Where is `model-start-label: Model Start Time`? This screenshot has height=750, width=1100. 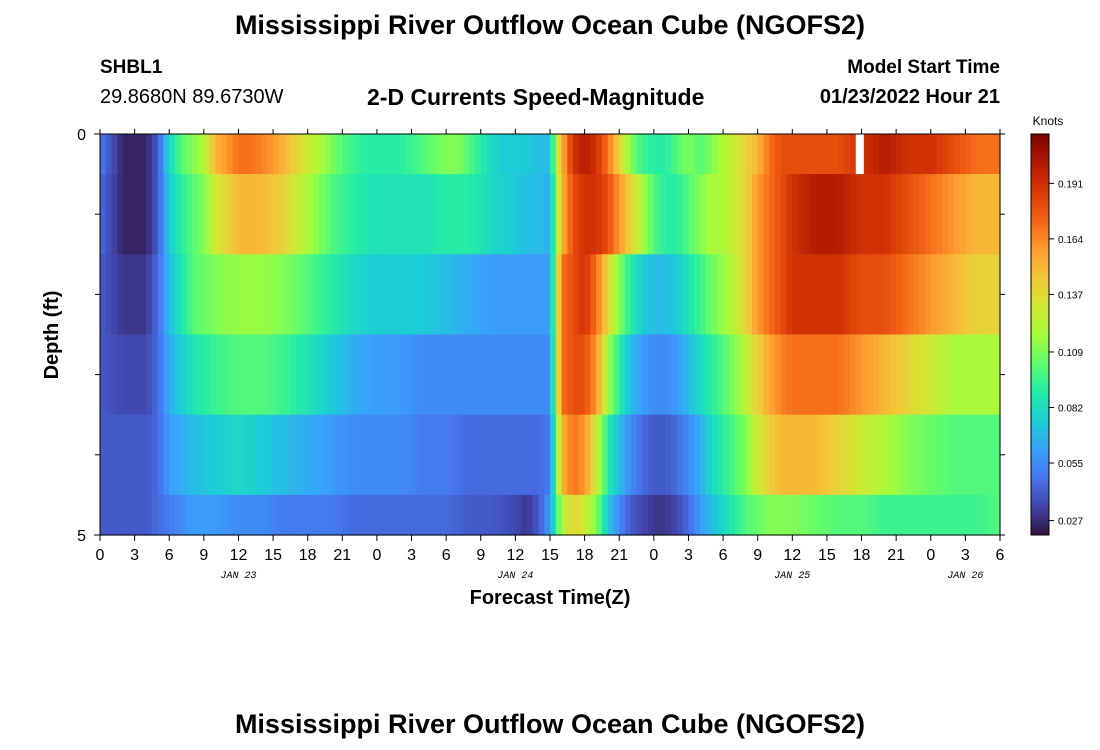 model-start-label: Model Start Time is located at coordinates (923, 67).